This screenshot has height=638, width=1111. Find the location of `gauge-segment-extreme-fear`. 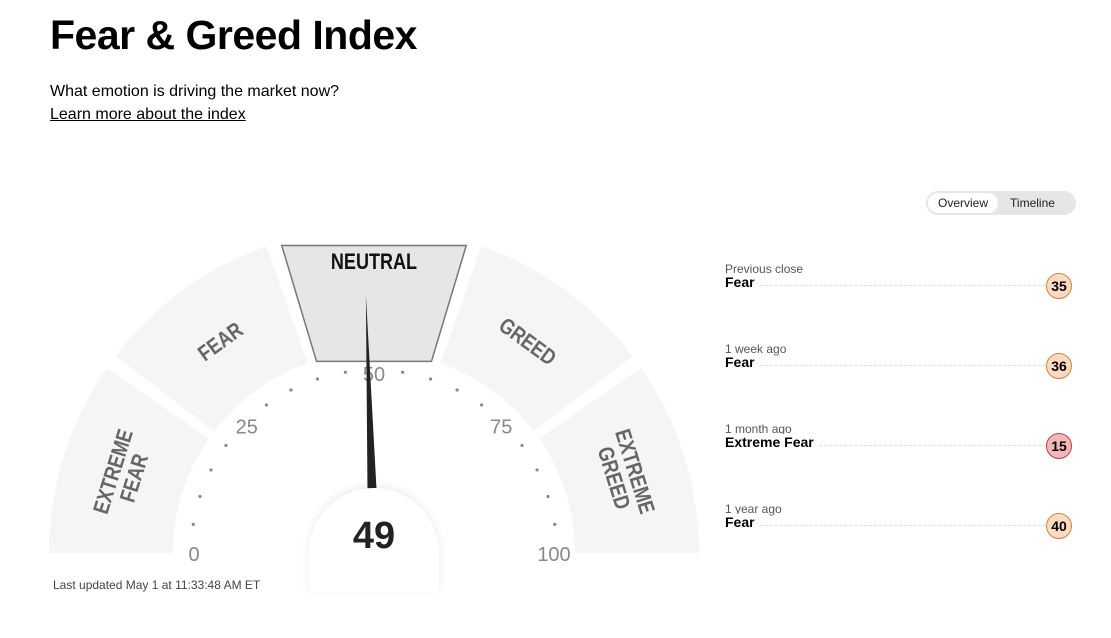

gauge-segment-extreme-fear is located at coordinates (129, 460).